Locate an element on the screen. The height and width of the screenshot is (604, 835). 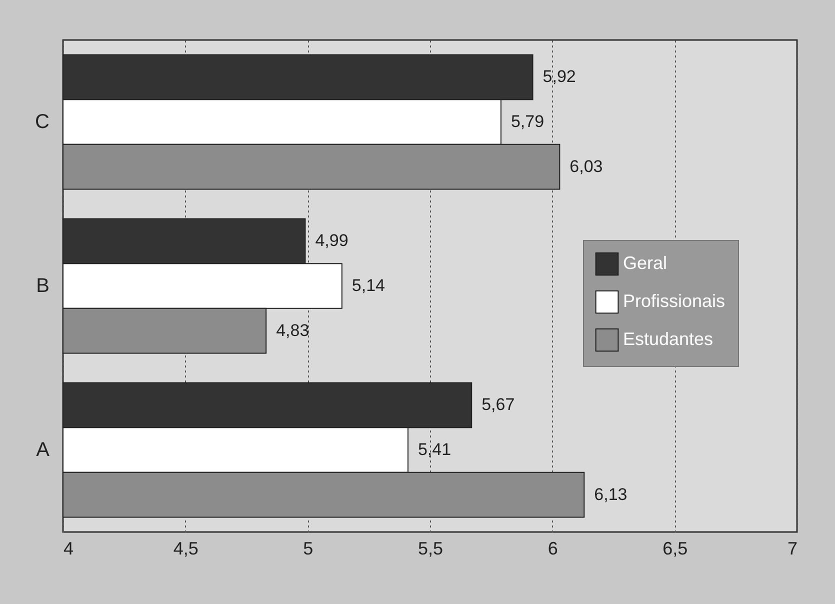
x-tick-label: 4 is located at coordinates (69, 548).